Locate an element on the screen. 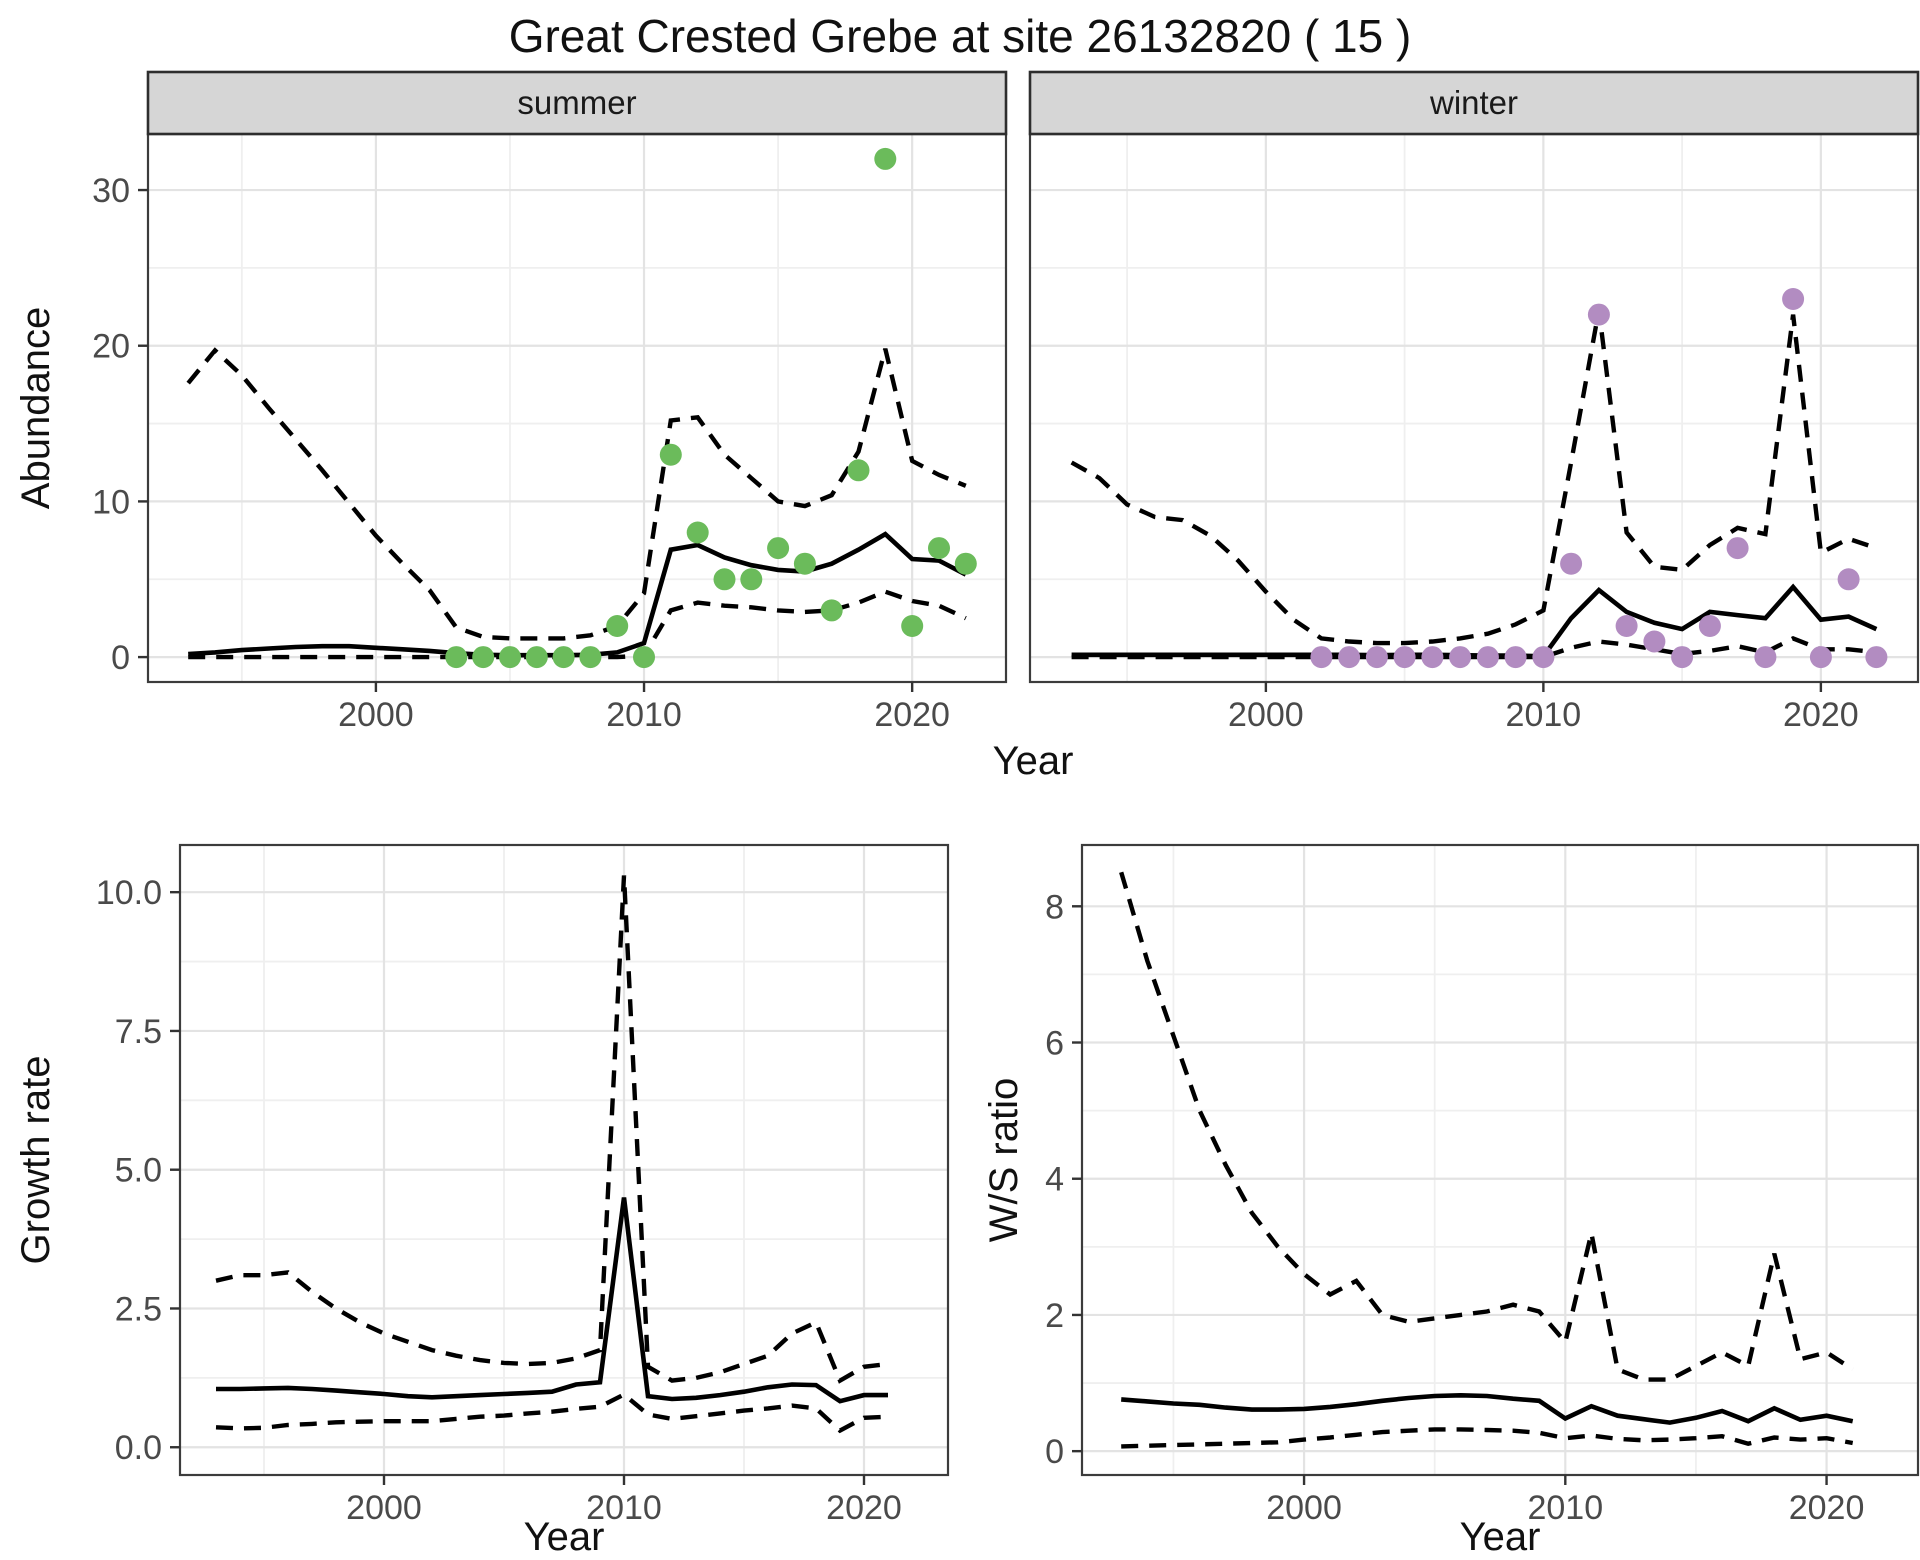 This screenshot has width=1920, height=1560. y-tick-label: 20 is located at coordinates (111, 347).